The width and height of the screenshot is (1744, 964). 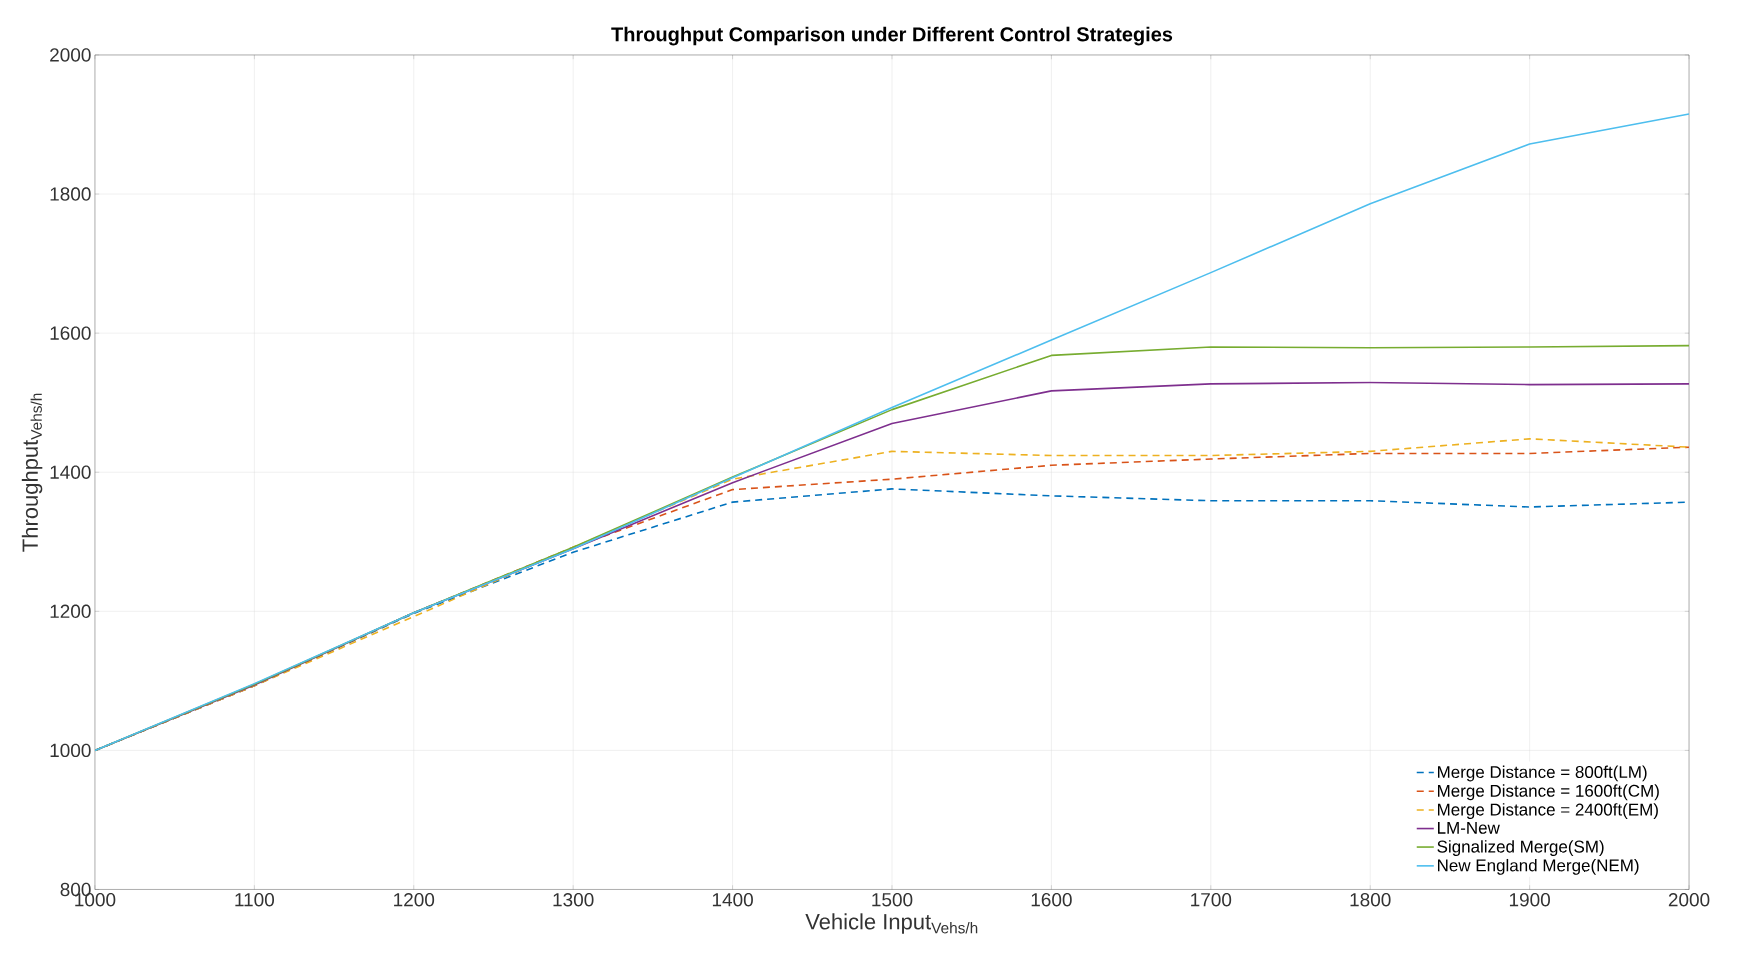 I want to click on legend-label: New England Merge(NEM), so click(x=1538, y=866).